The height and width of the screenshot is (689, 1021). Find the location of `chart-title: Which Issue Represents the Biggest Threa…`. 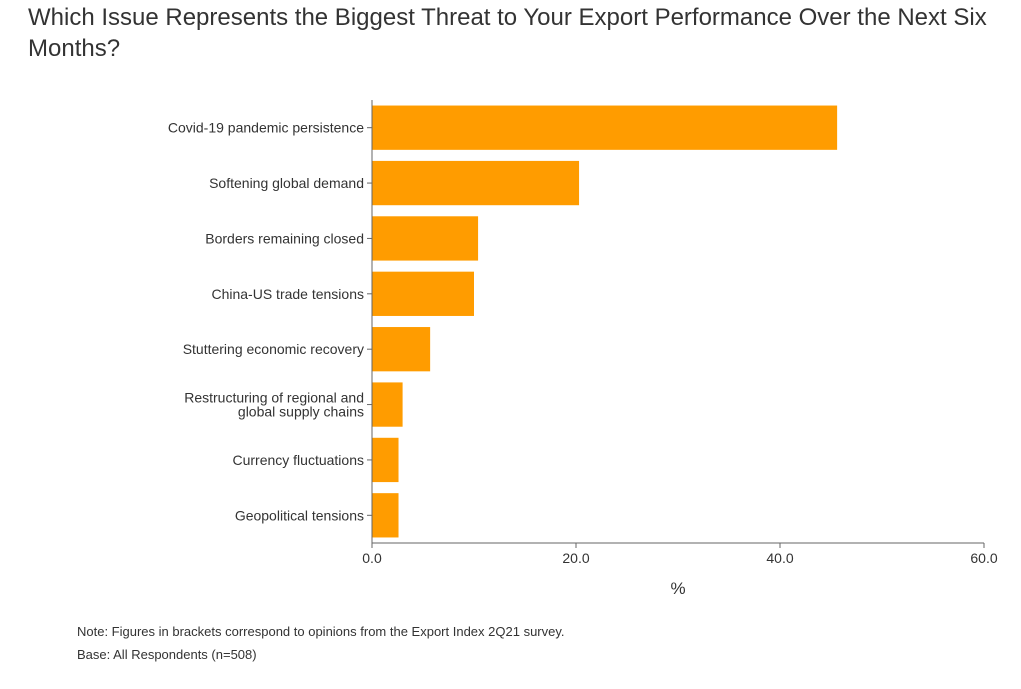

chart-title: Which Issue Represents the Biggest Threa… is located at coordinates (507, 33).